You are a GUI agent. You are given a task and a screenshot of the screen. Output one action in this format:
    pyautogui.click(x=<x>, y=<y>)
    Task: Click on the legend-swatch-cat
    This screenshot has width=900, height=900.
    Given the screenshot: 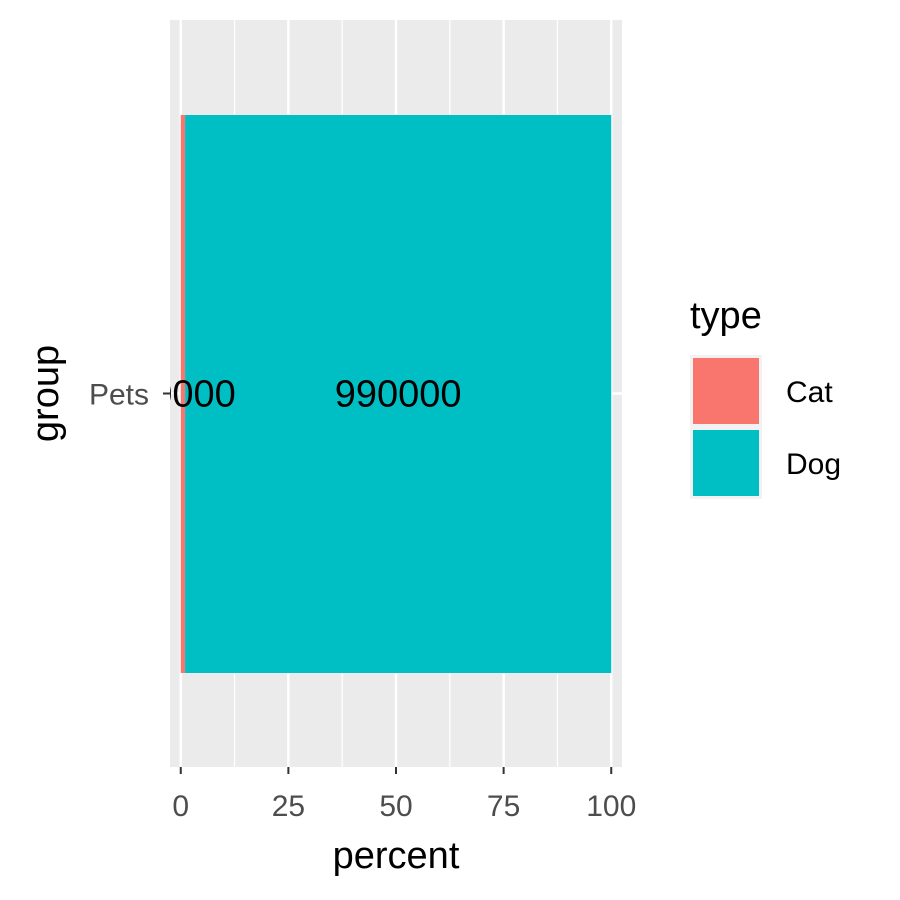 What is the action you would take?
    pyautogui.click(x=726, y=391)
    